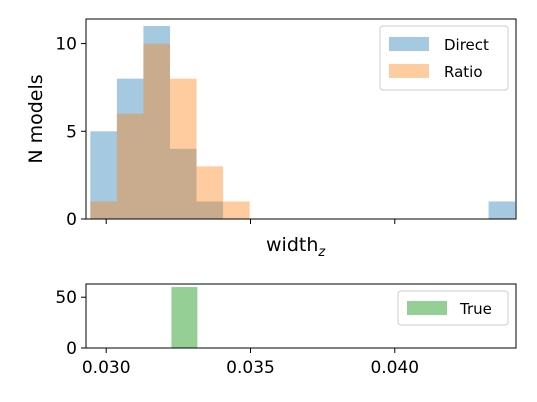  Describe the element at coordinates (71, 349) in the screenshot. I see `bottom-y-tick-label: 0` at that location.